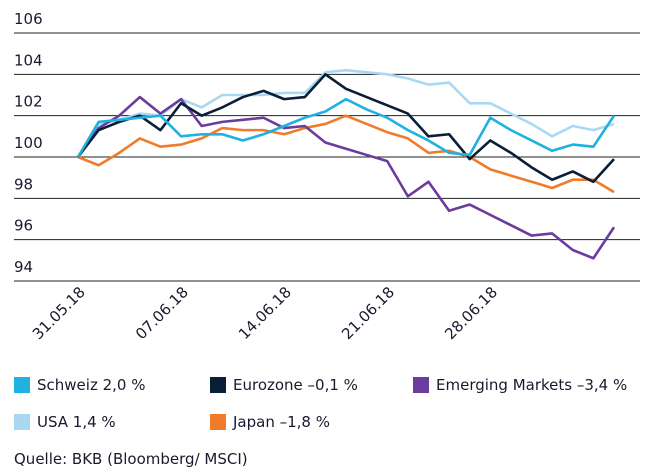 Image resolution: width=665 pixels, height=468 pixels. What do you see at coordinates (76, 422) in the screenshot?
I see `legend-label: USA 1,4 %` at bounding box center [76, 422].